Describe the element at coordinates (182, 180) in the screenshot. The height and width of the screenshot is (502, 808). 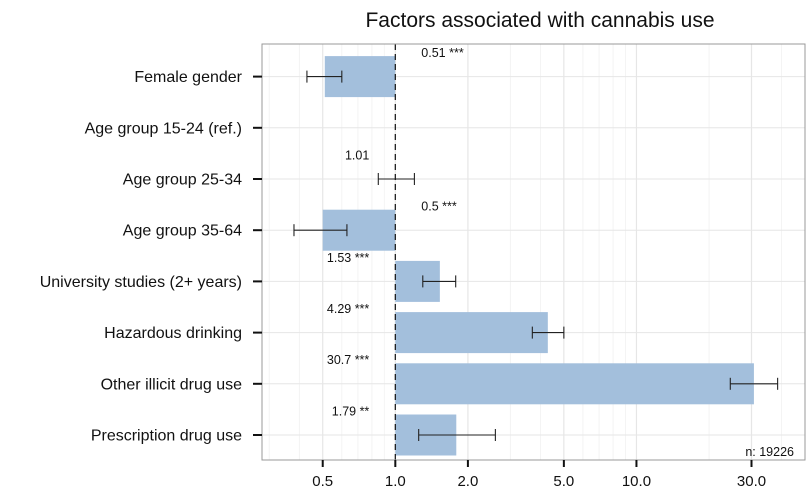
I see `y-tick-label: Age group 25-34` at that location.